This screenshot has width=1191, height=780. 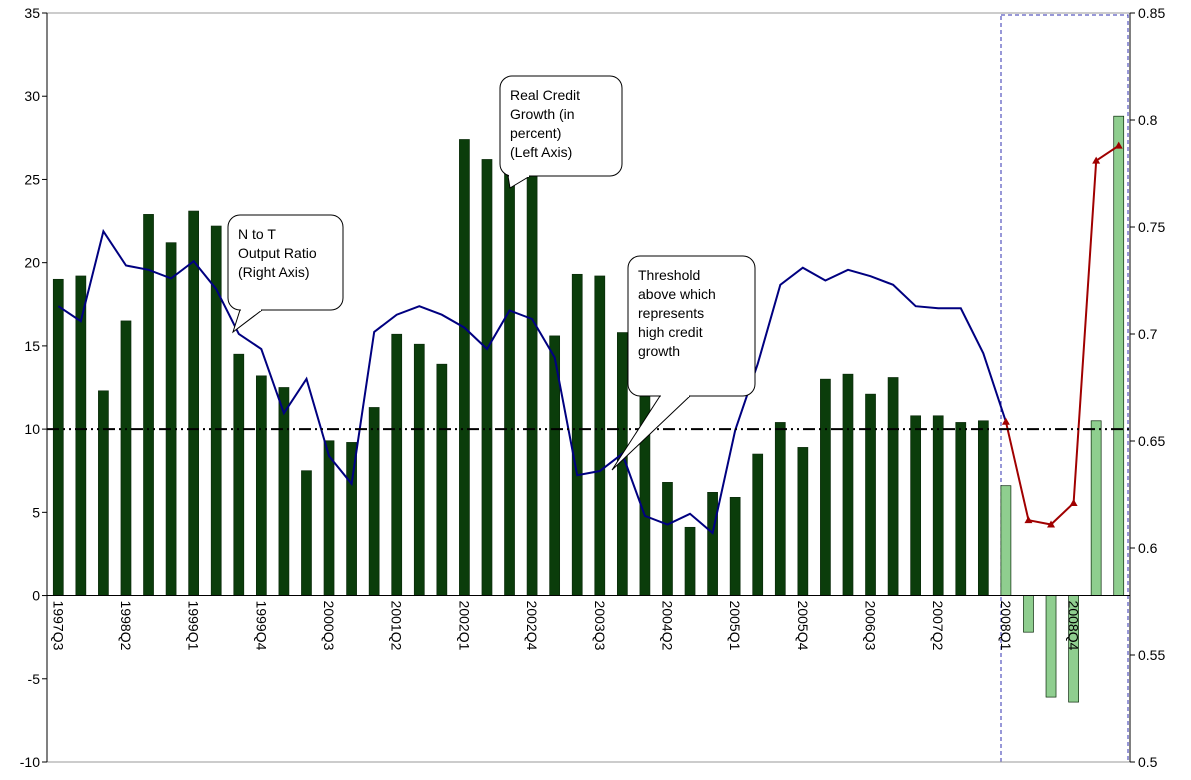 What do you see at coordinates (32, 179) in the screenshot?
I see `y-tick-label: 25` at bounding box center [32, 179].